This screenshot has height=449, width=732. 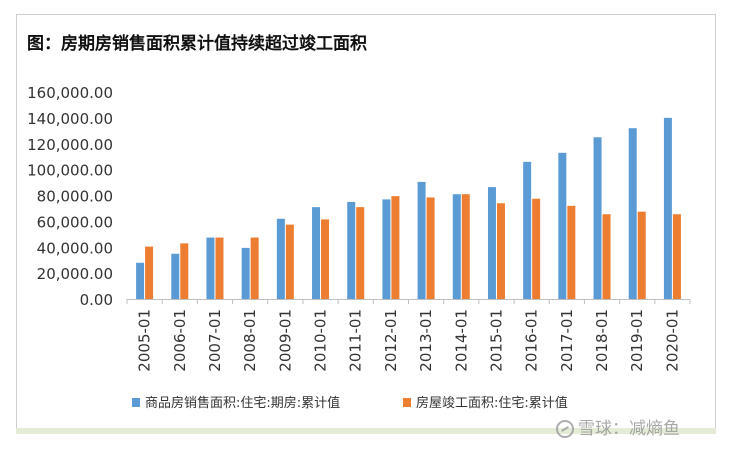 I want to click on y-tick-label: 40,000.00, so click(x=75, y=248).